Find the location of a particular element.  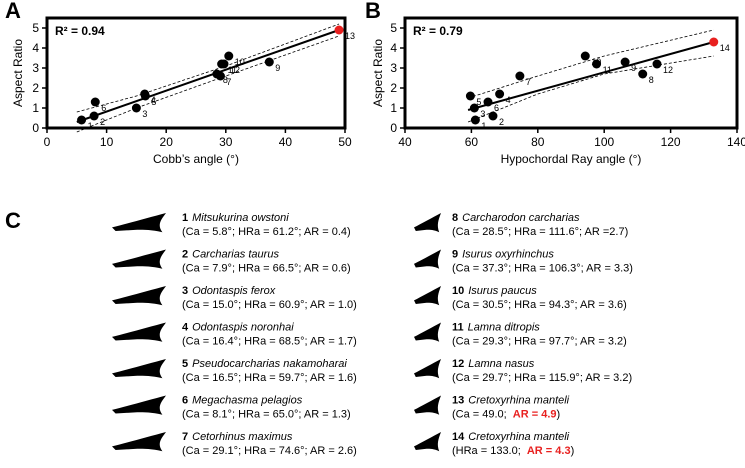

y-tick-label: 0 is located at coordinates (35, 128).